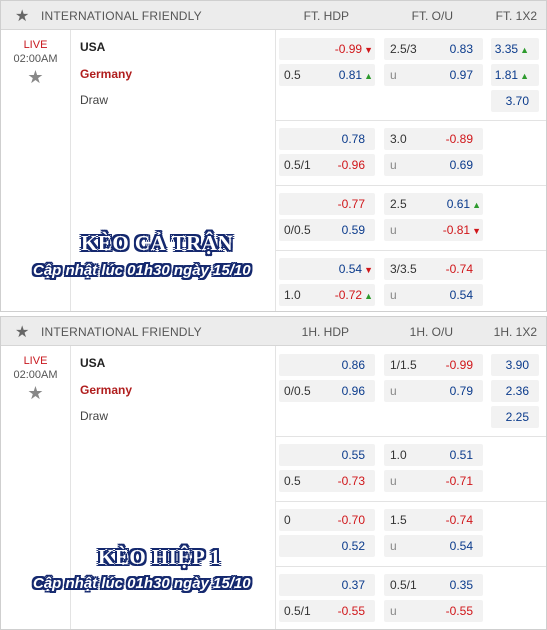 The width and height of the screenshot is (547, 630). Describe the element at coordinates (515, 332) in the screenshot. I see `column-header-1x2: 1H. 1X2` at that location.